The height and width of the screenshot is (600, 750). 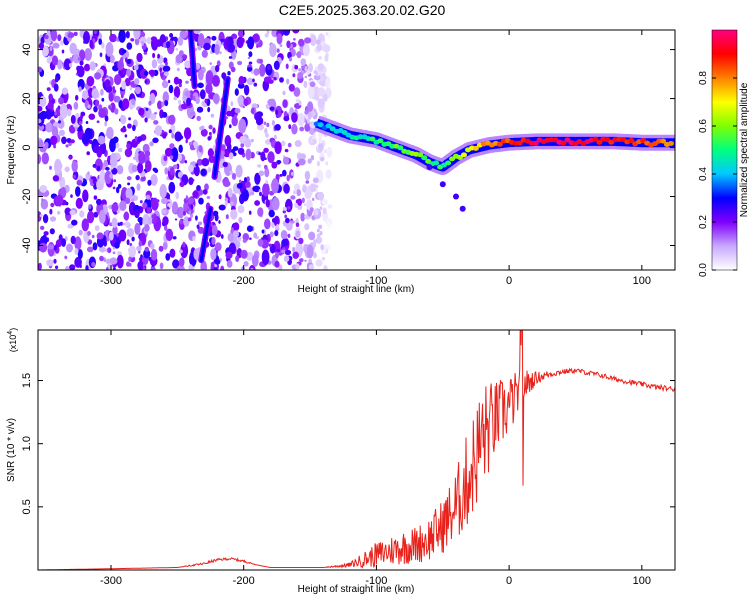 I want to click on snr-xlabel: Height of straight line (km), so click(x=356, y=589).